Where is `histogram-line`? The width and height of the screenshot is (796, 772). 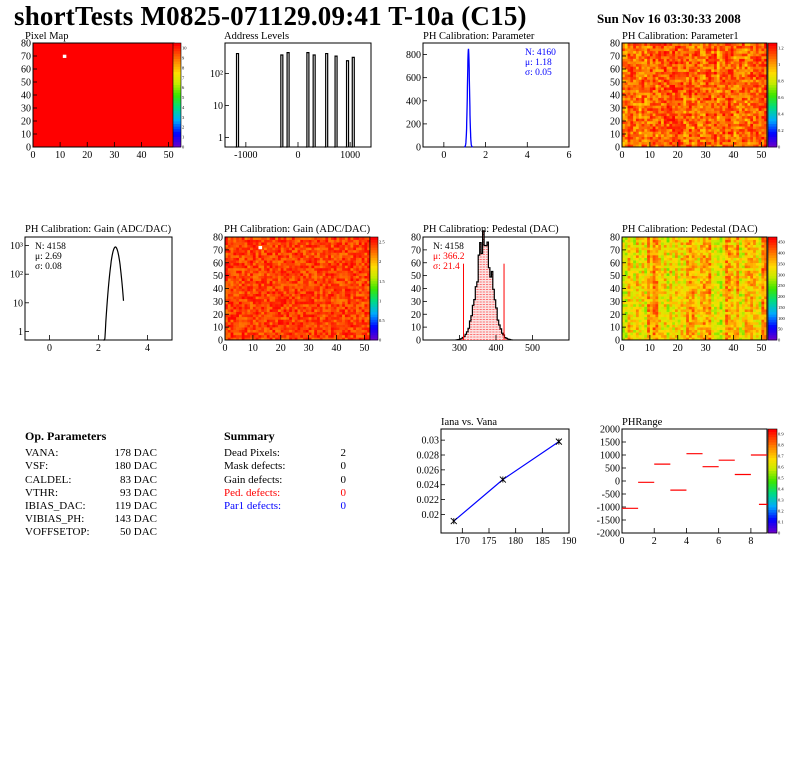
histogram-line is located at coordinates (484, 285).